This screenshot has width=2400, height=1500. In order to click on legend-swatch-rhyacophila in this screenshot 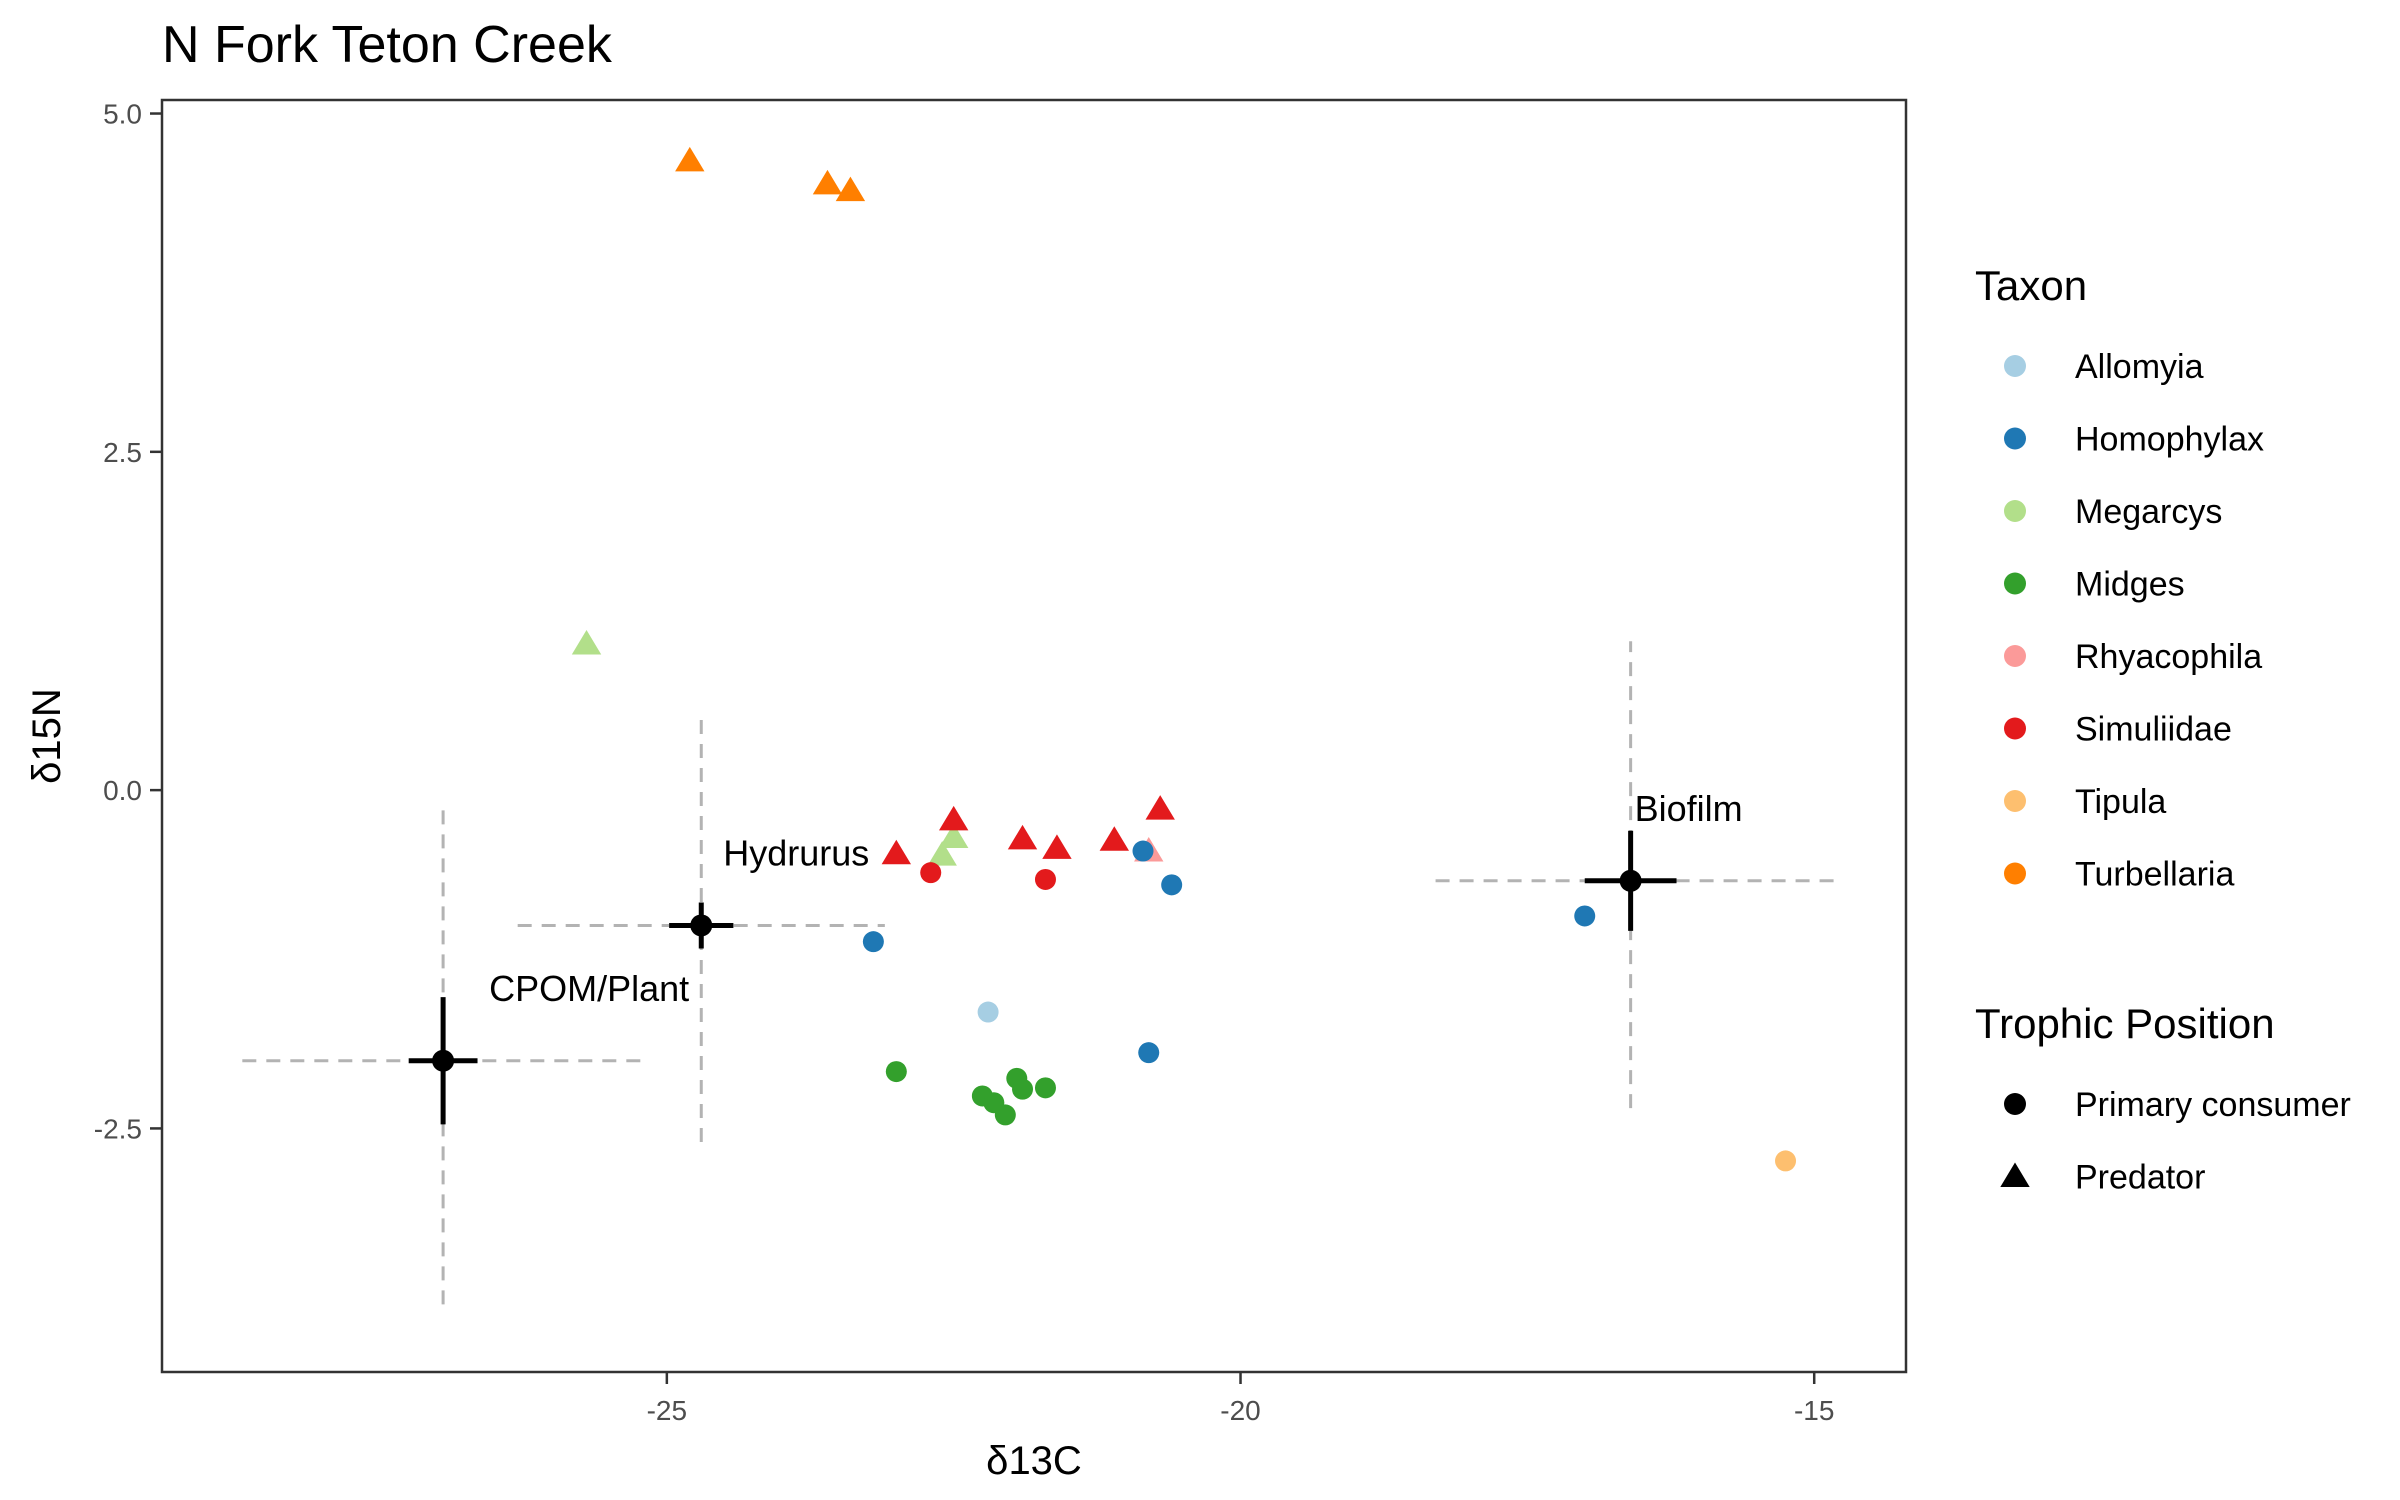, I will do `click(2015, 656)`.